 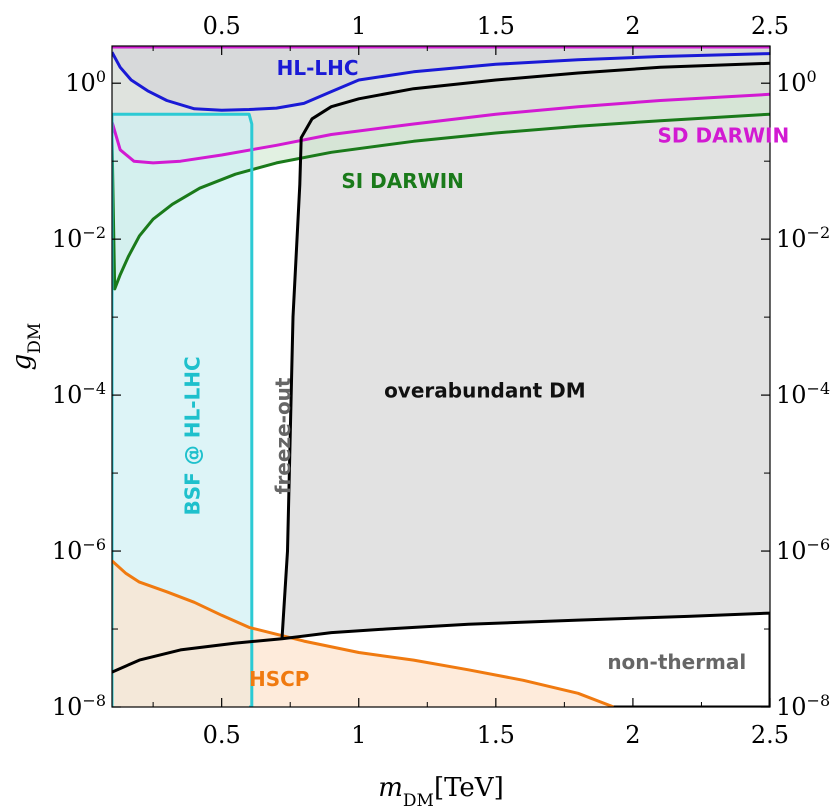 I want to click on y-tick-label-left: 10⁻², so click(x=79, y=238).